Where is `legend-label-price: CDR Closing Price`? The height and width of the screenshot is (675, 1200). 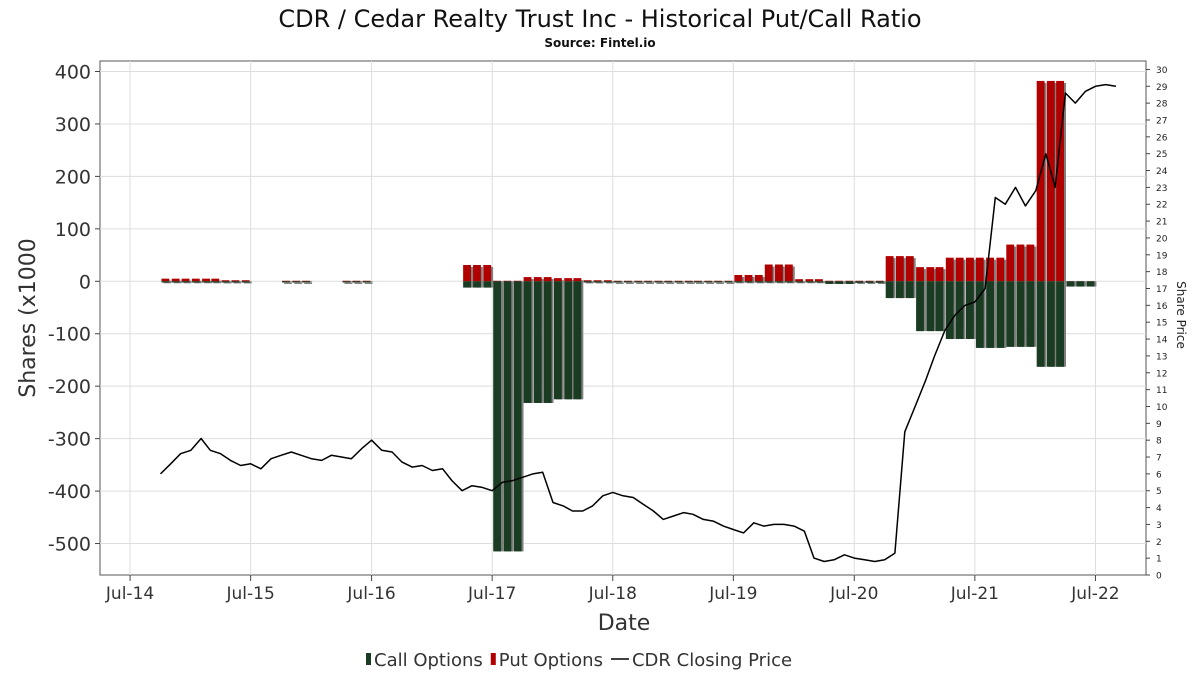
legend-label-price: CDR Closing Price is located at coordinates (712, 660).